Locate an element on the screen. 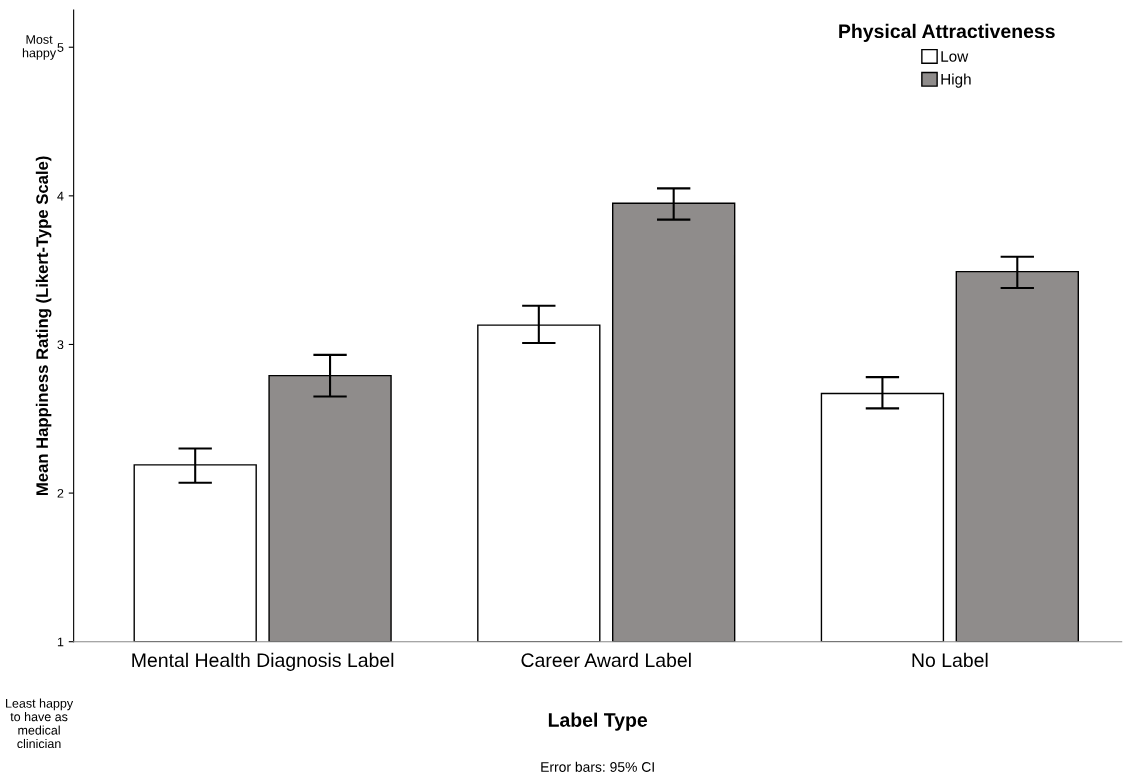 Image resolution: width=1133 pixels, height=775 pixels. x-tick-label: No Label is located at coordinates (950, 660).